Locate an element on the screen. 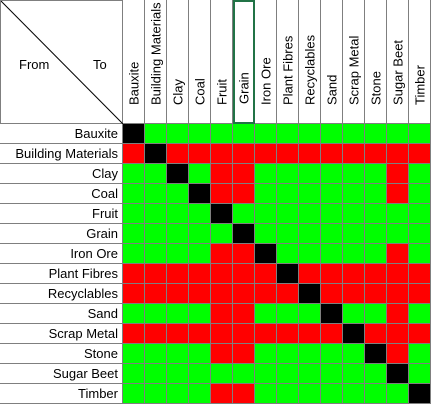 The image size is (432, 404). column-header-timber: Timber is located at coordinates (420, 62).